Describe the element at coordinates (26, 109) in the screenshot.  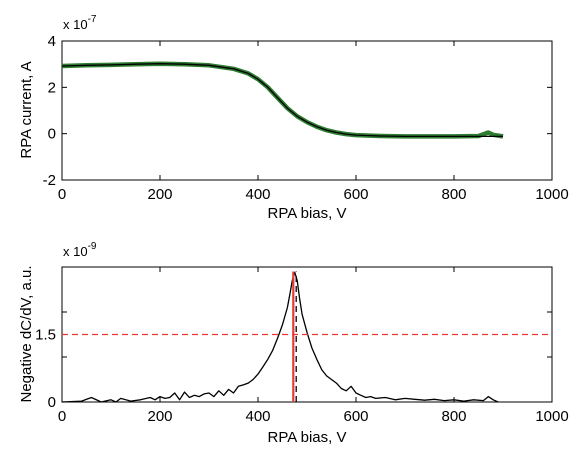
I see `top-y-axis-label: RPA current, A` at that location.